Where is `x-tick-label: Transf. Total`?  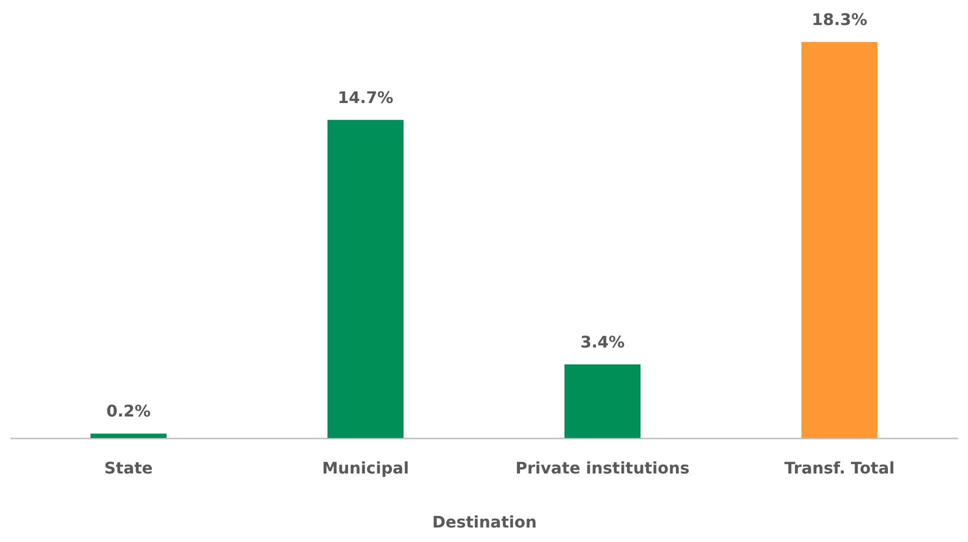 x-tick-label: Transf. Total is located at coordinates (839, 468).